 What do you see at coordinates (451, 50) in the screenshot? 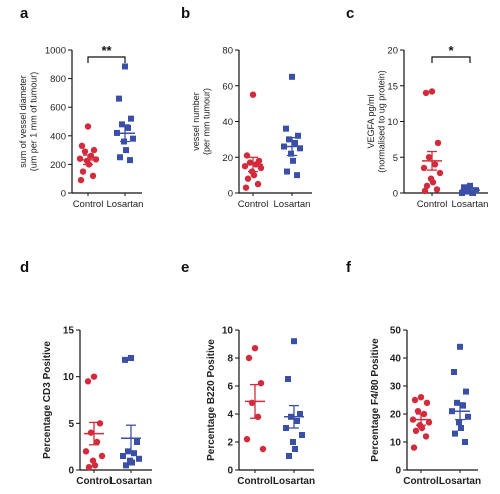
I see `significance-label: *` at bounding box center [451, 50].